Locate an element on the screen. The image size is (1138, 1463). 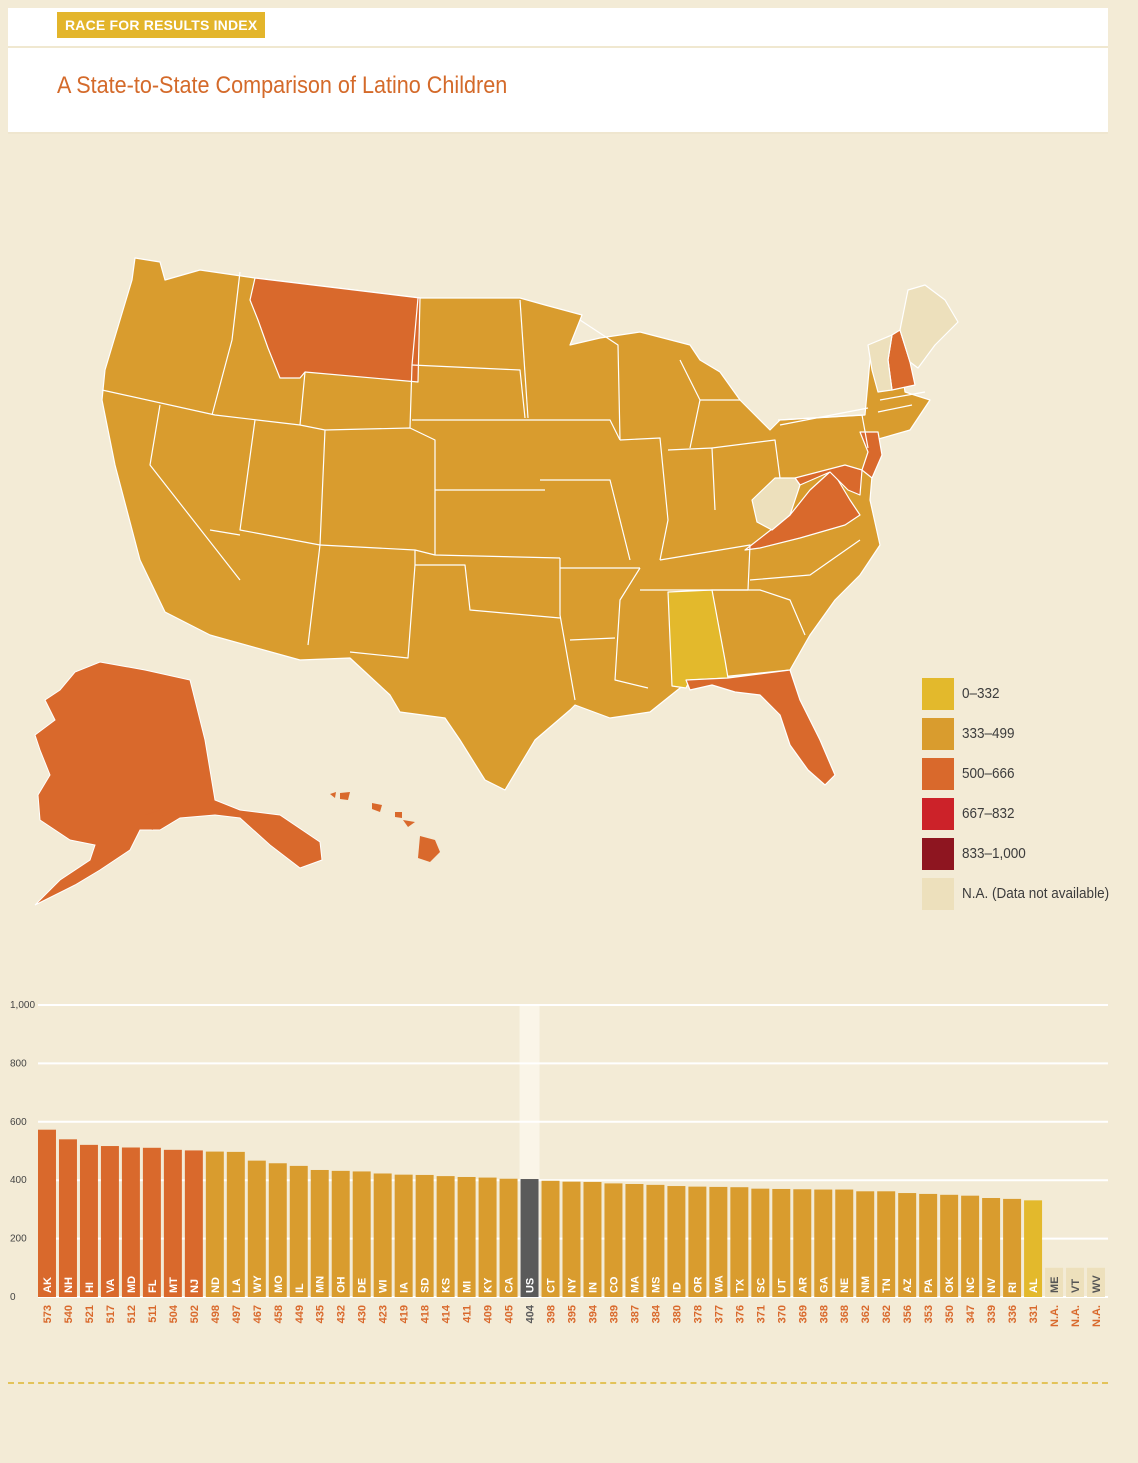
bar-value-label: 540 is located at coordinates (69, 1314).